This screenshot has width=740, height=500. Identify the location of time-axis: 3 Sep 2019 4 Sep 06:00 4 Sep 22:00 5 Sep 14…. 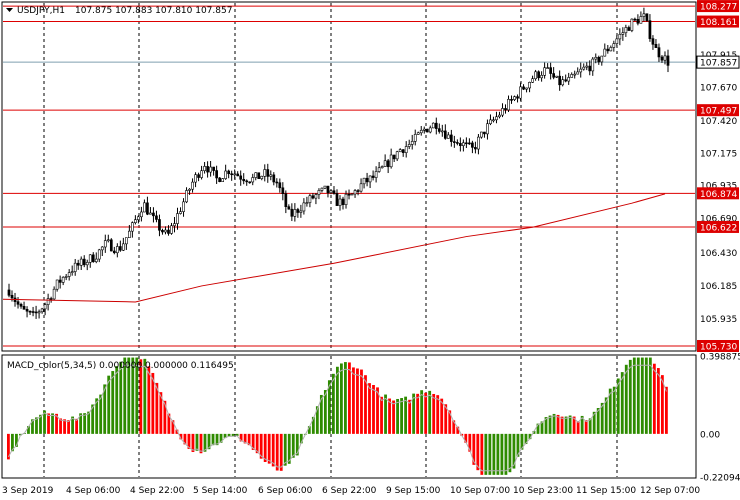
(351, 491).